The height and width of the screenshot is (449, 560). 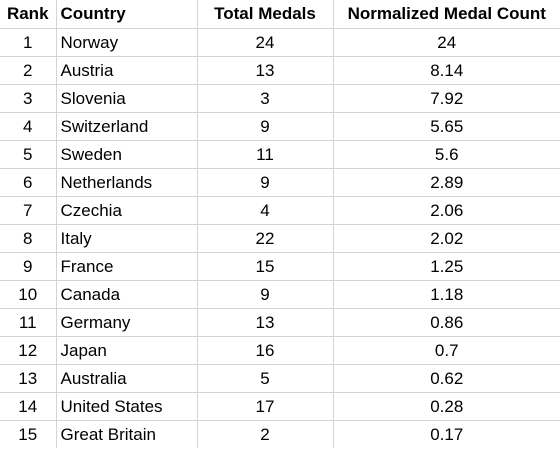 What do you see at coordinates (127, 42) in the screenshot?
I see `country-cell: Norway` at bounding box center [127, 42].